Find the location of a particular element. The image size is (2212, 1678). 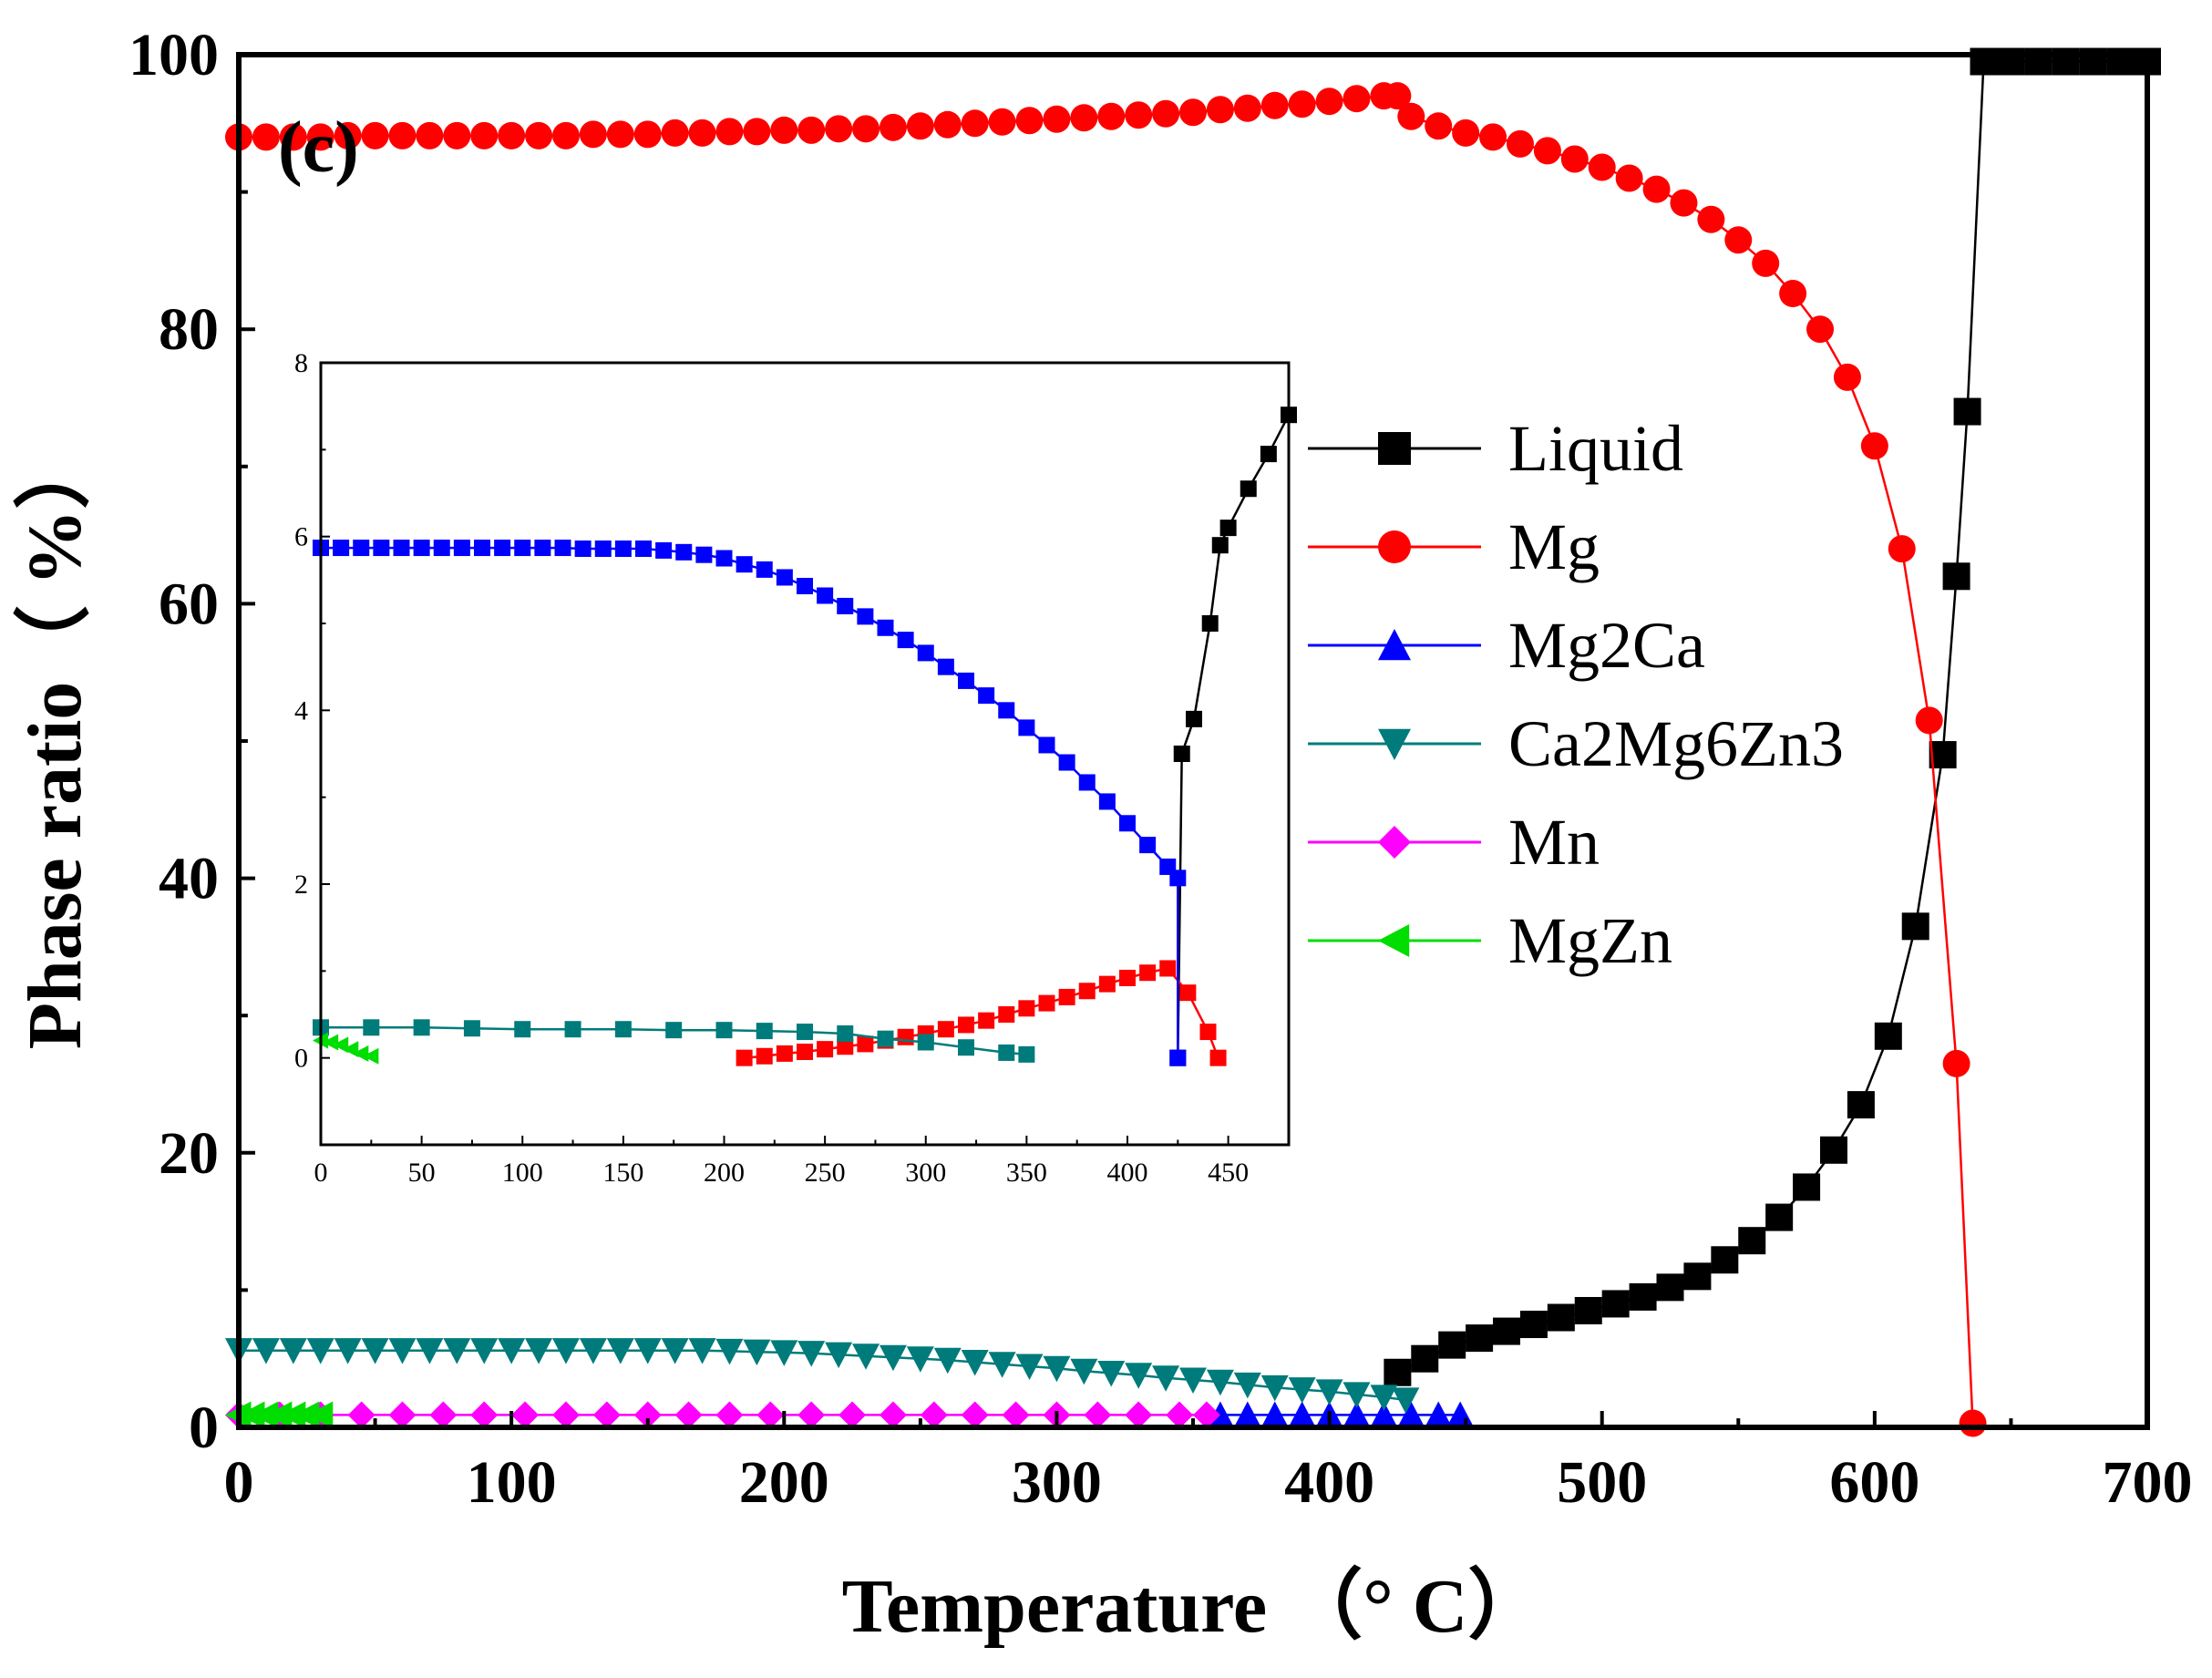

main-x-tick-label: 700 is located at coordinates (2148, 1483).